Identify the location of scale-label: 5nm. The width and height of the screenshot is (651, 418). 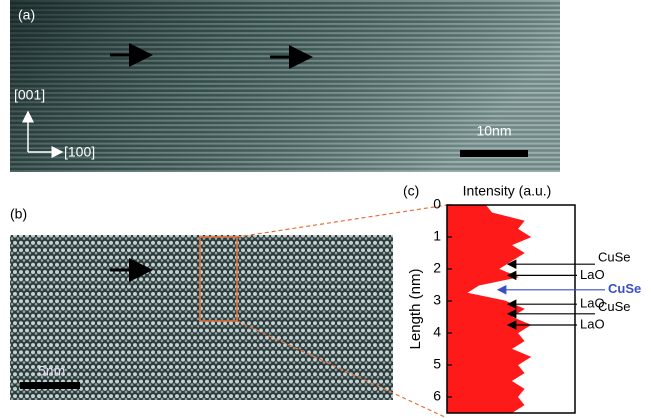
(51, 371).